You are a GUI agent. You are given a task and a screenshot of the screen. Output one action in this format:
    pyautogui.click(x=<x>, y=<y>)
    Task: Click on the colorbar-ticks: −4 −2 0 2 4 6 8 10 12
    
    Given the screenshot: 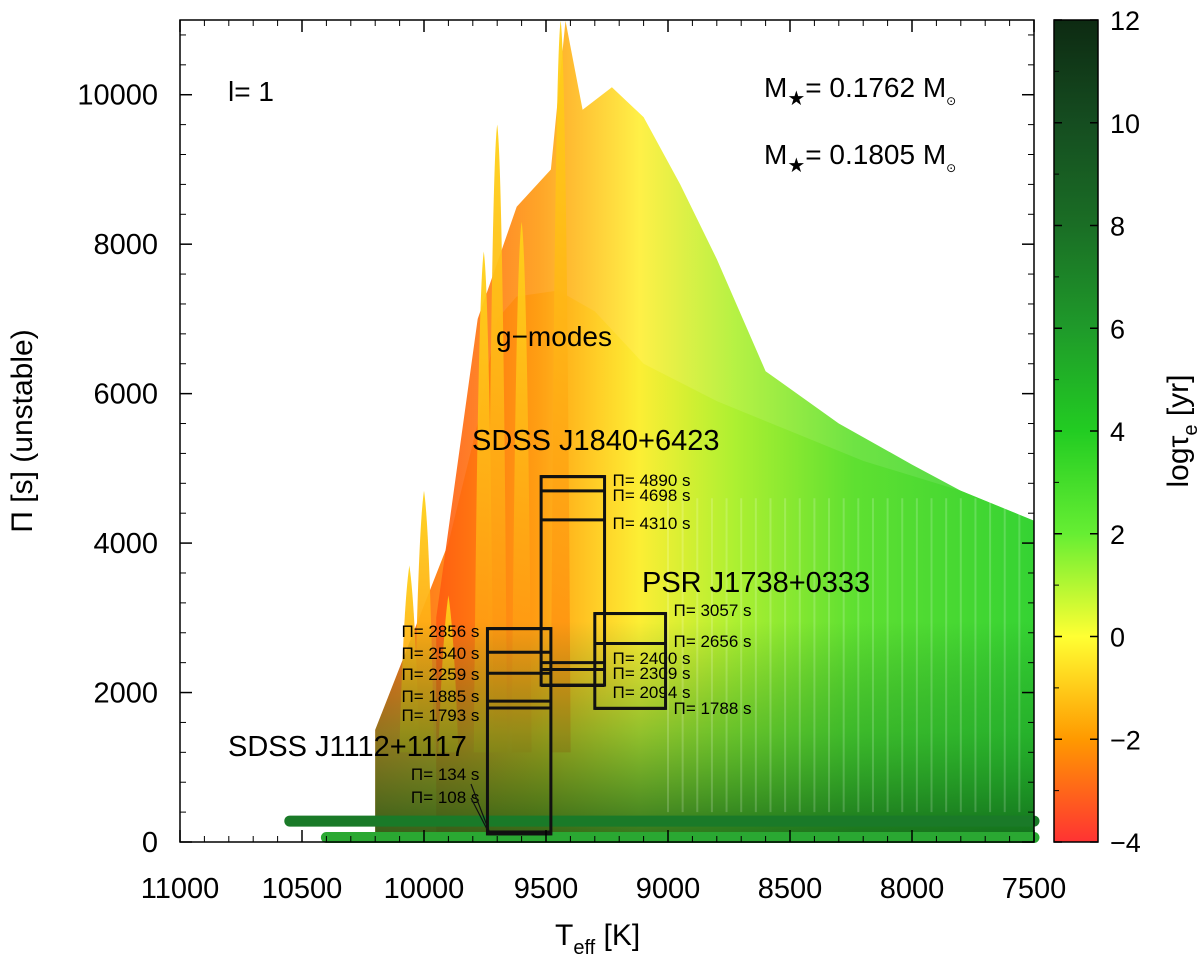 What is the action you would take?
    pyautogui.click(x=1097, y=432)
    